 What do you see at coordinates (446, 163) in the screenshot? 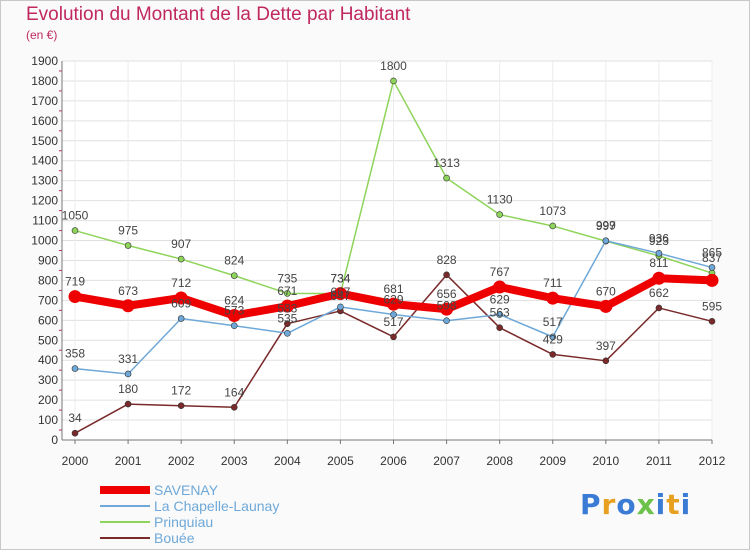
I see `data-label: 1313` at bounding box center [446, 163].